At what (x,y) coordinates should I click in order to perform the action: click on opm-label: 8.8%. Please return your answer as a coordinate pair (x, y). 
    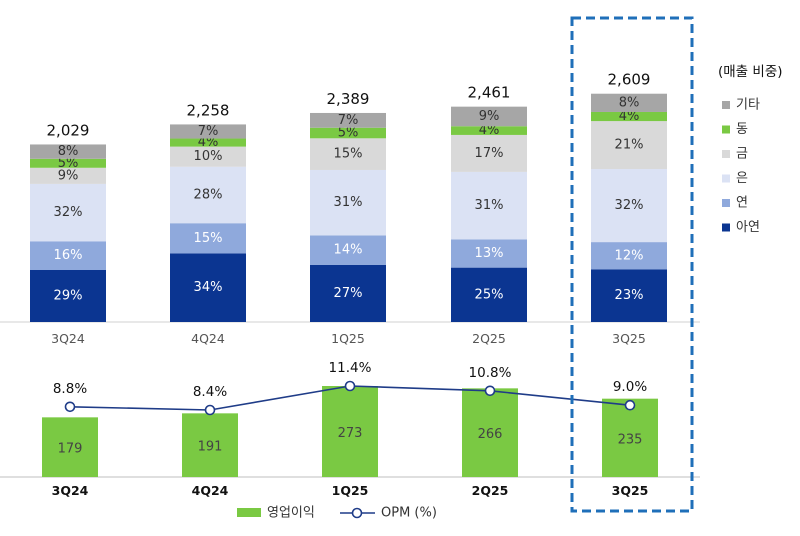
    Looking at the image, I should click on (70, 389).